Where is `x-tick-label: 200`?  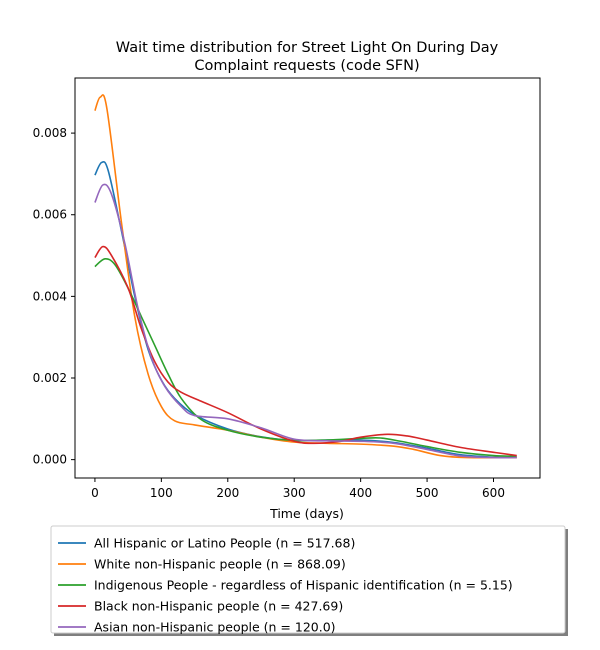 x-tick-label: 200 is located at coordinates (227, 493).